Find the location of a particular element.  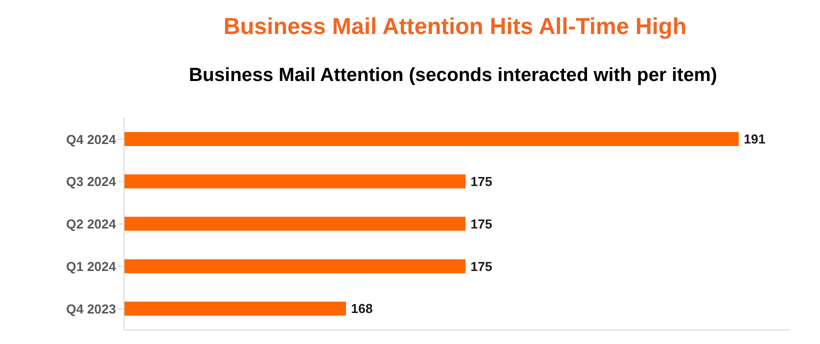

chart-subtitle: Business Mail Attention (seconds interacted with per item) is located at coordinates (453, 76).